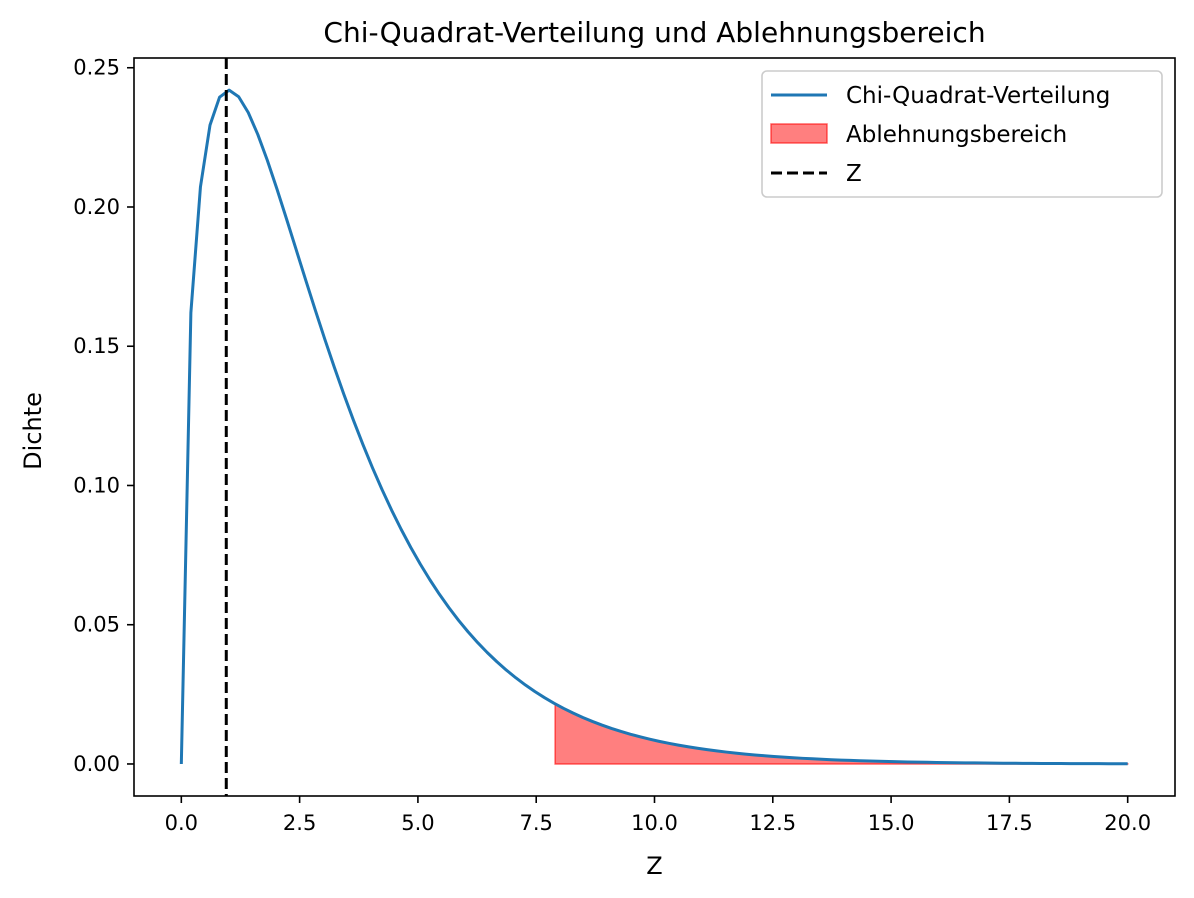  I want to click on y-tick-label: 0.10, so click(96, 485).